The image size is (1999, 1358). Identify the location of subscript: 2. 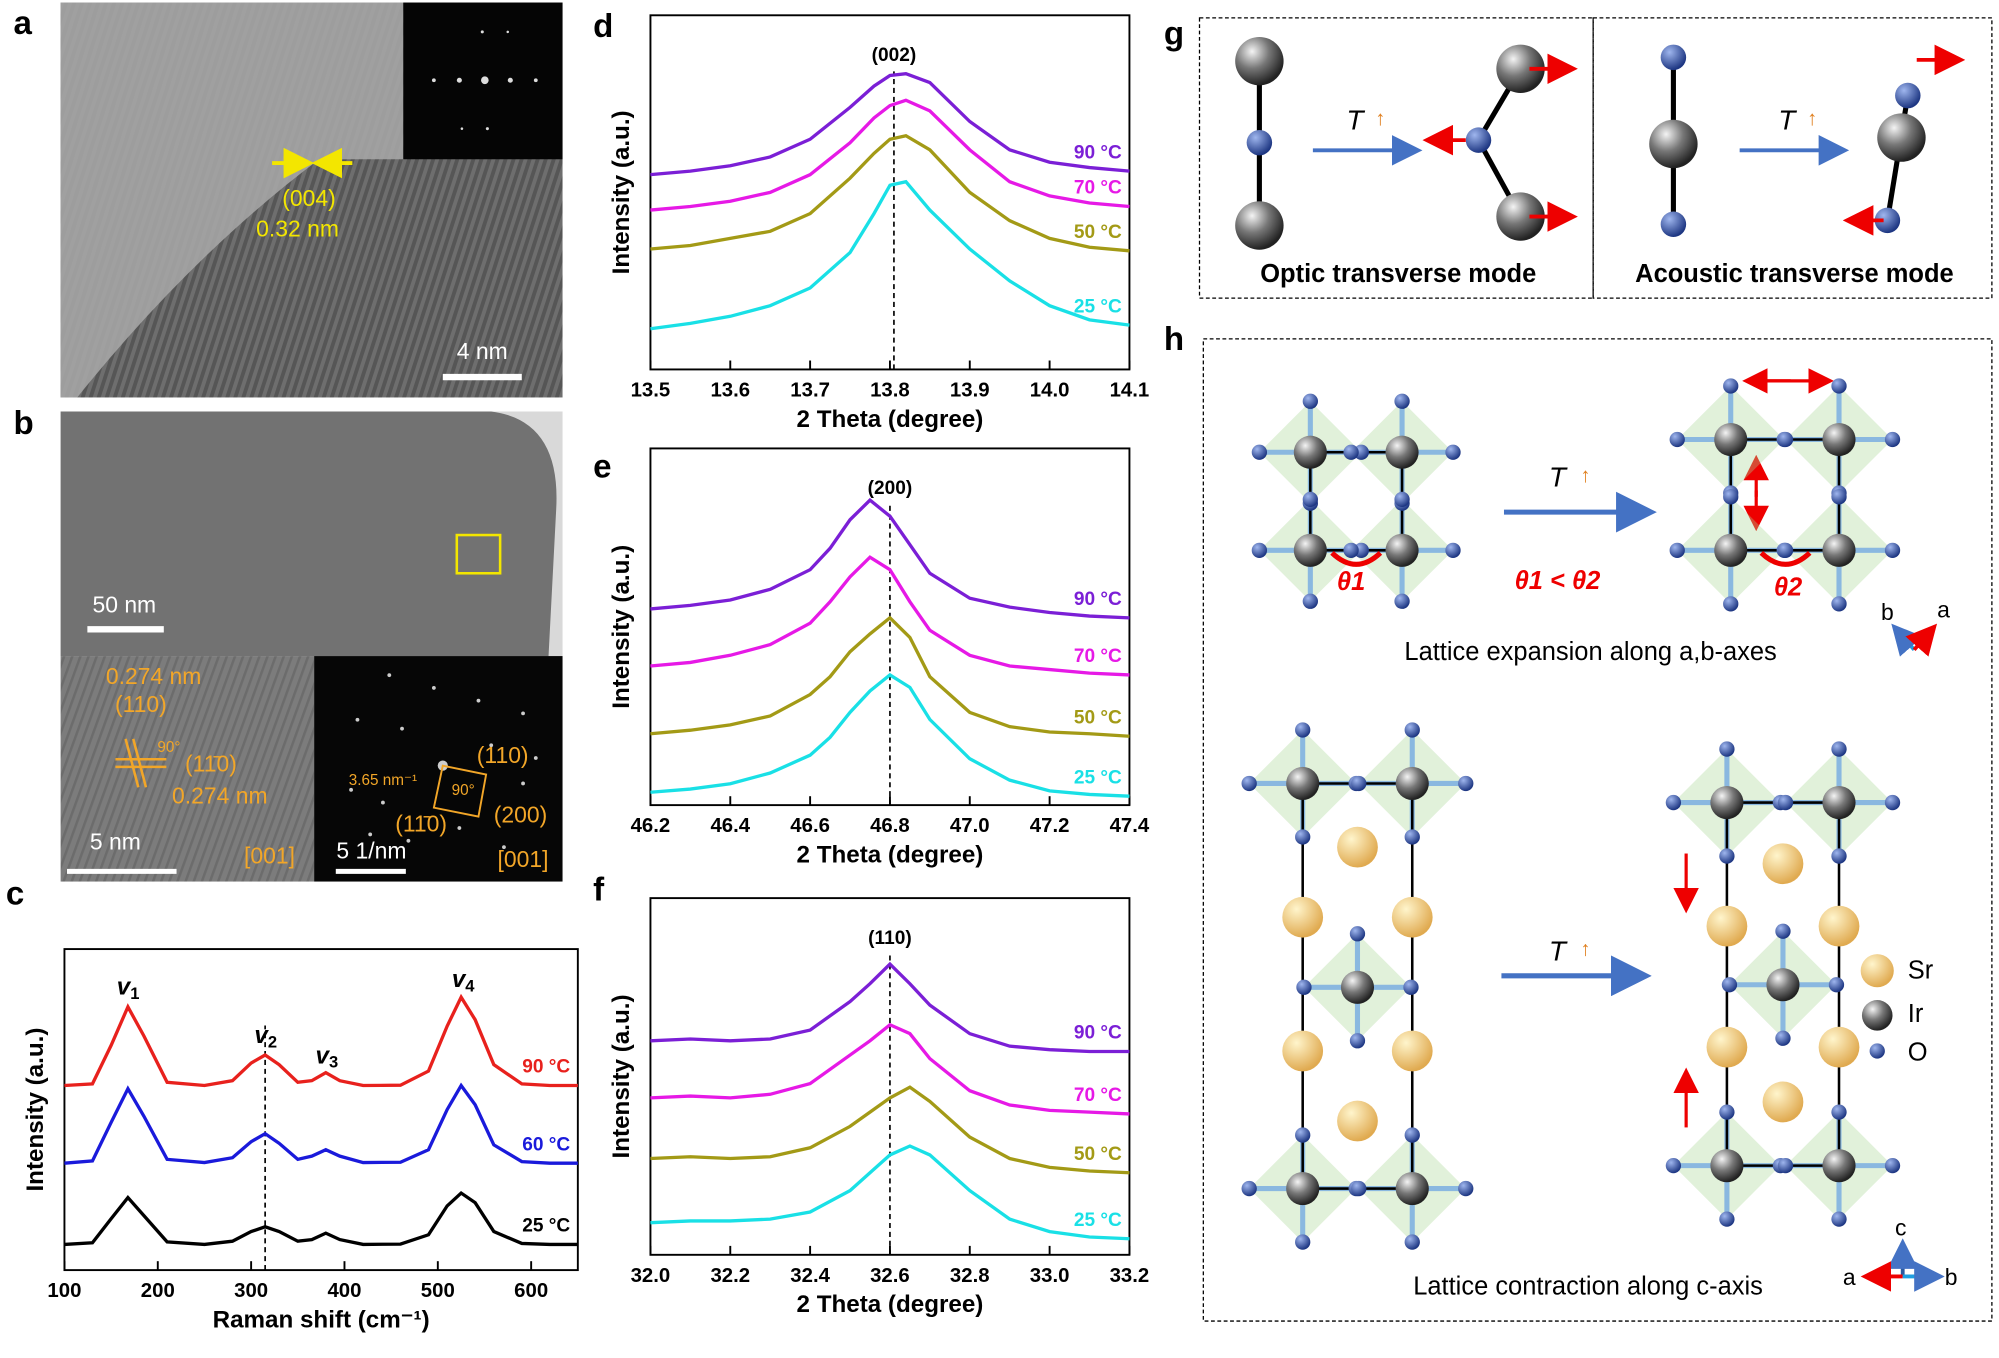
(272, 1042).